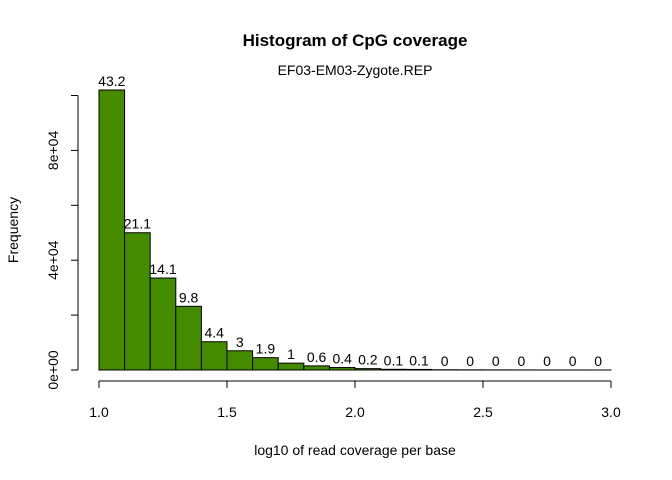 This screenshot has height=480, width=672. Describe the element at coordinates (355, 412) in the screenshot. I see `x-tick-label: 2.0` at that location.